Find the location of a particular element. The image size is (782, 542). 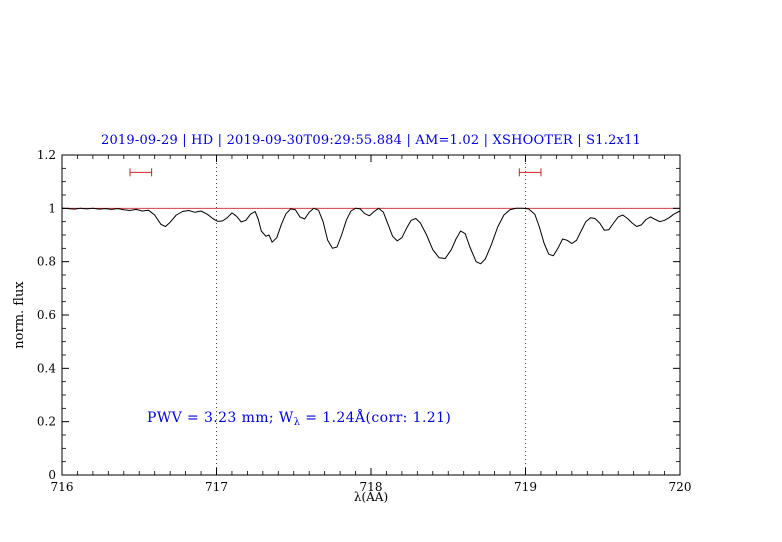

pwv-annotation: PWV = 3.23 mm; Wλ = 1.24Å(corr: 1.21) is located at coordinates (299, 419).